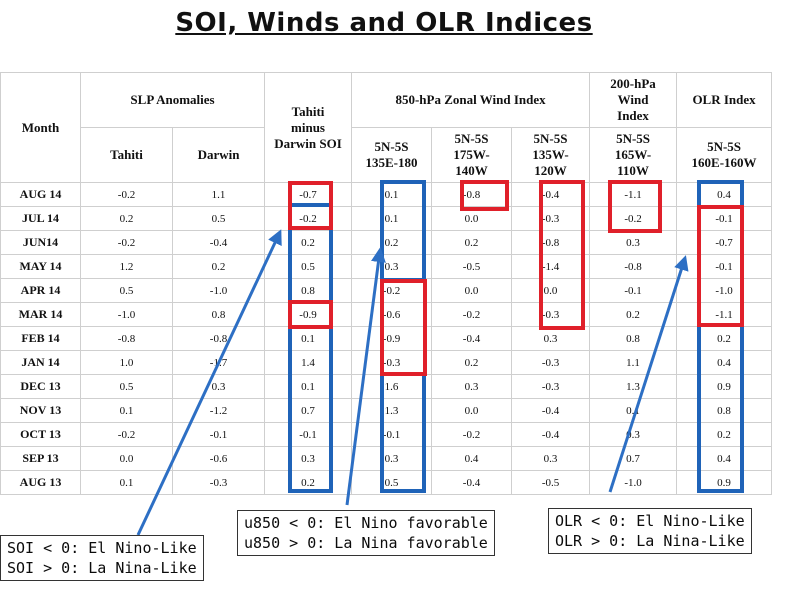 The width and height of the screenshot is (794, 595). I want to click on olr-highlight-box-blue-bottom, so click(720, 408).